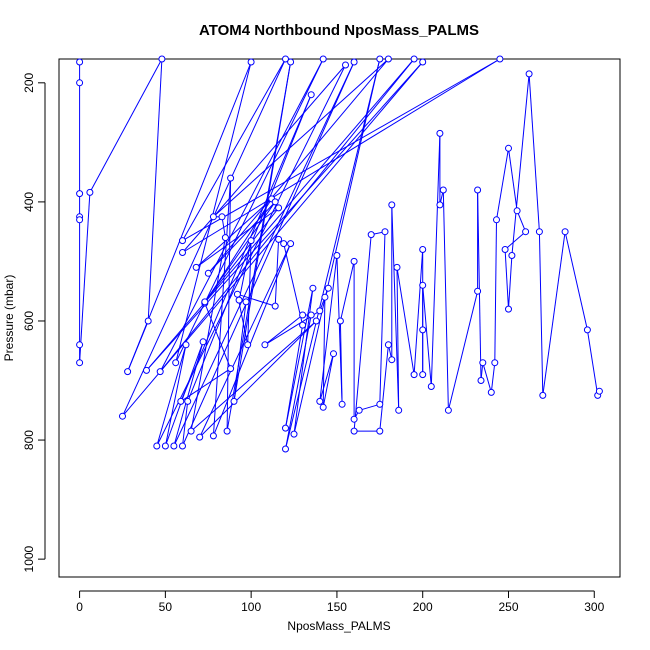  I want to click on x-axis: 0 50 100 150 200 250 300, so click(340, 602).